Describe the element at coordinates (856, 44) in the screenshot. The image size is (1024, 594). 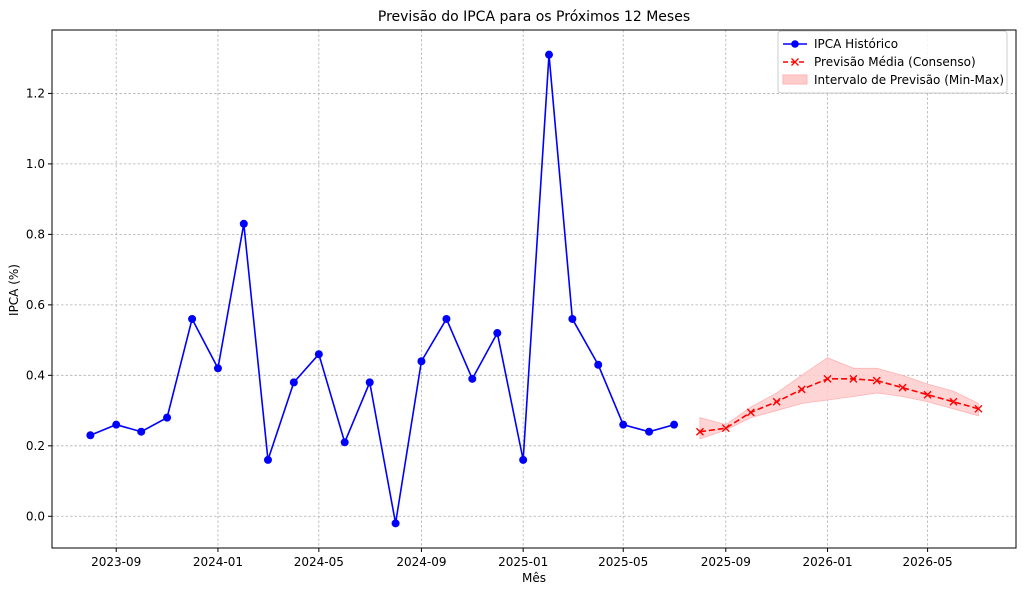
I see `legend-historic-label: IPCA Histórico` at that location.